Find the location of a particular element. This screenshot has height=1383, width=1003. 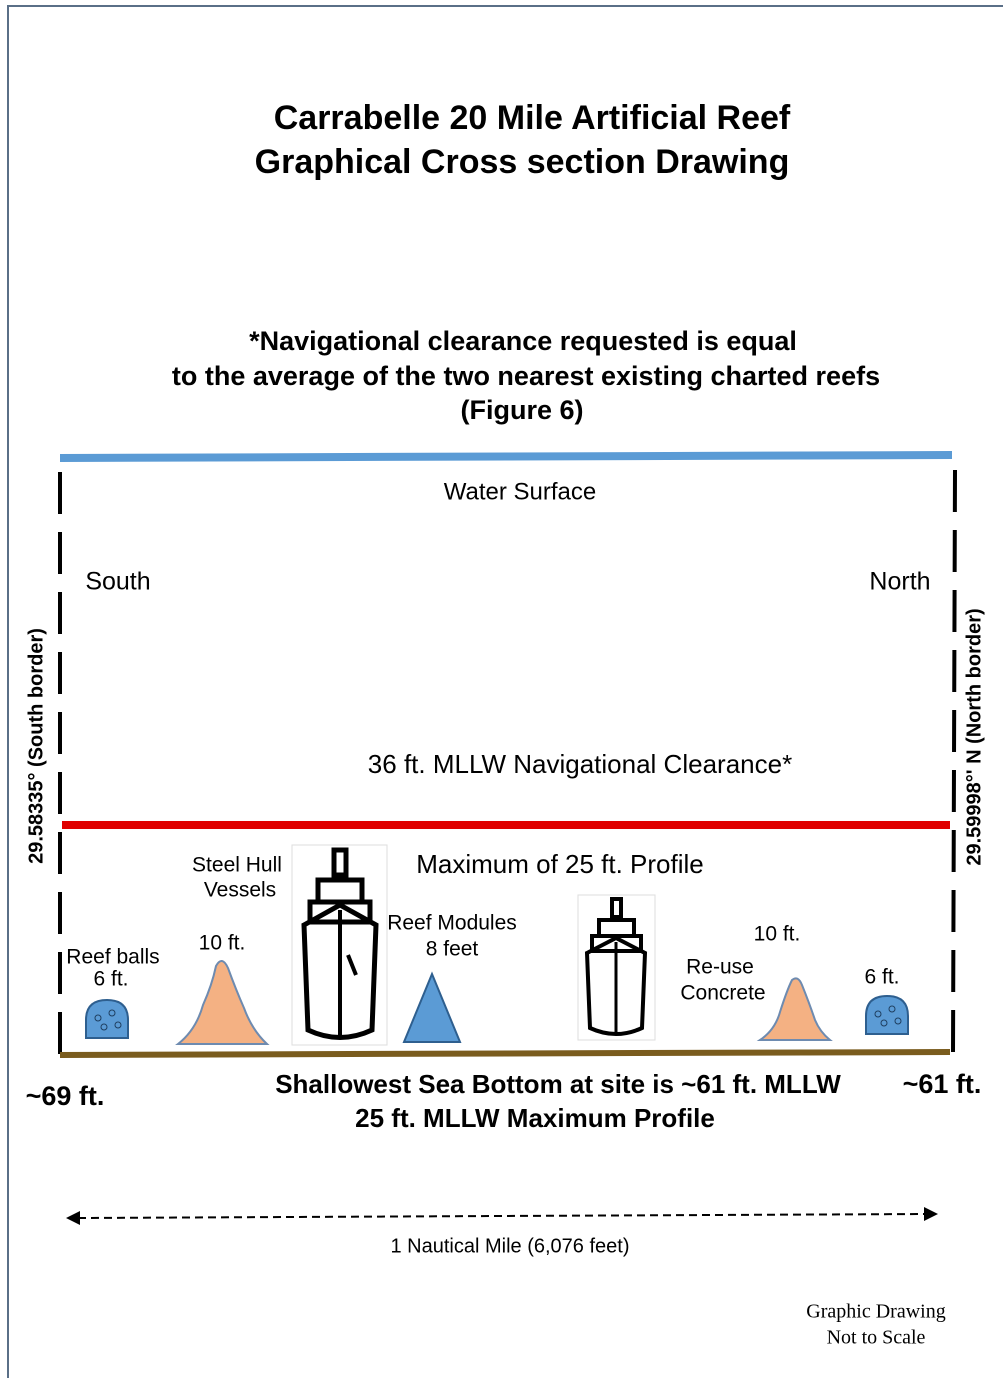

scale-arrow is located at coordinates (502, 1216).